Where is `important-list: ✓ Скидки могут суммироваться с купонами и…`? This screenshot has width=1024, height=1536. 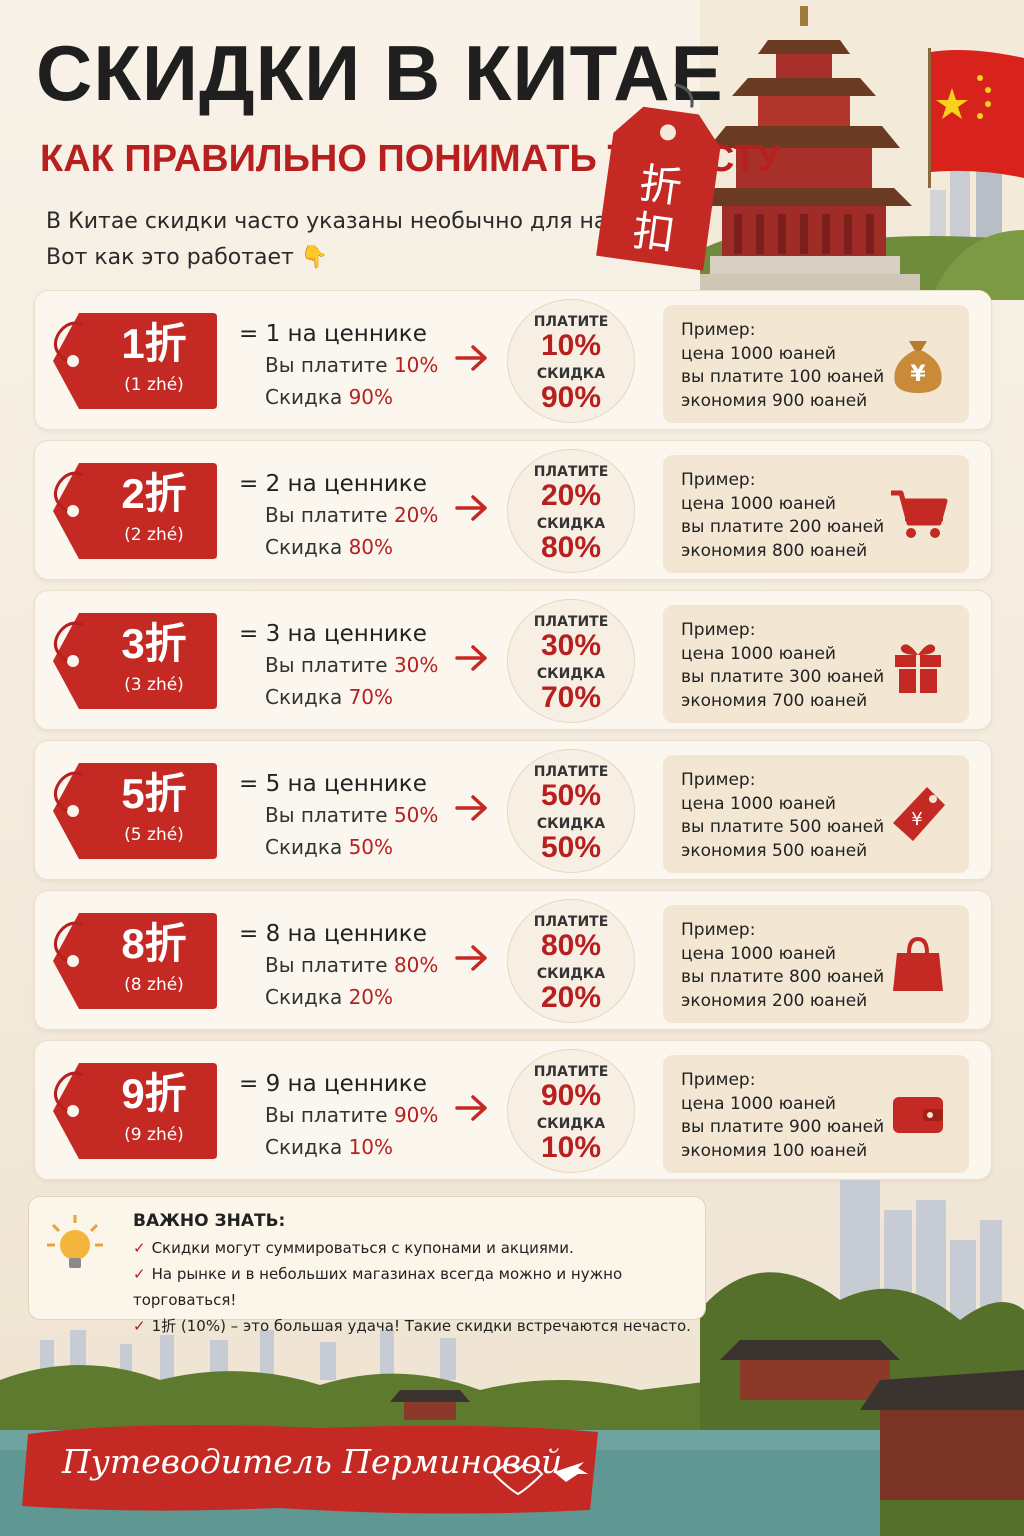
important-list: ✓ Скидки могут суммироваться с купонами и… is located at coordinates (419, 1287).